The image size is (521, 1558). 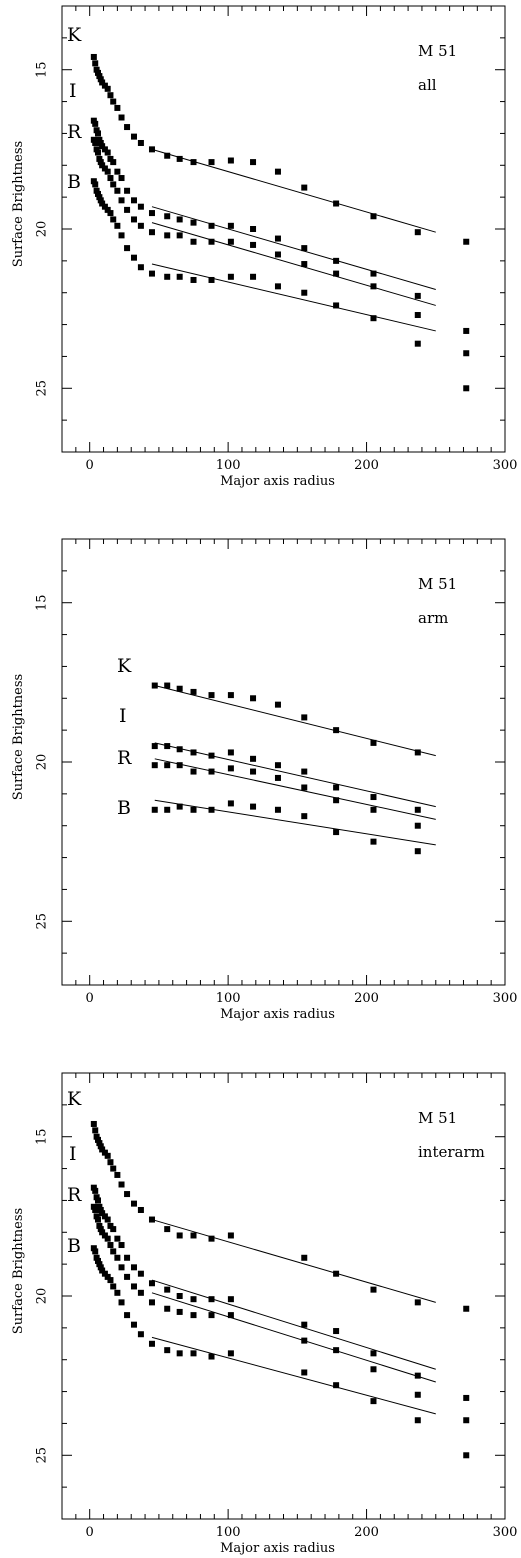 What do you see at coordinates (263, 1282) in the screenshot?
I see `series-I` at bounding box center [263, 1282].